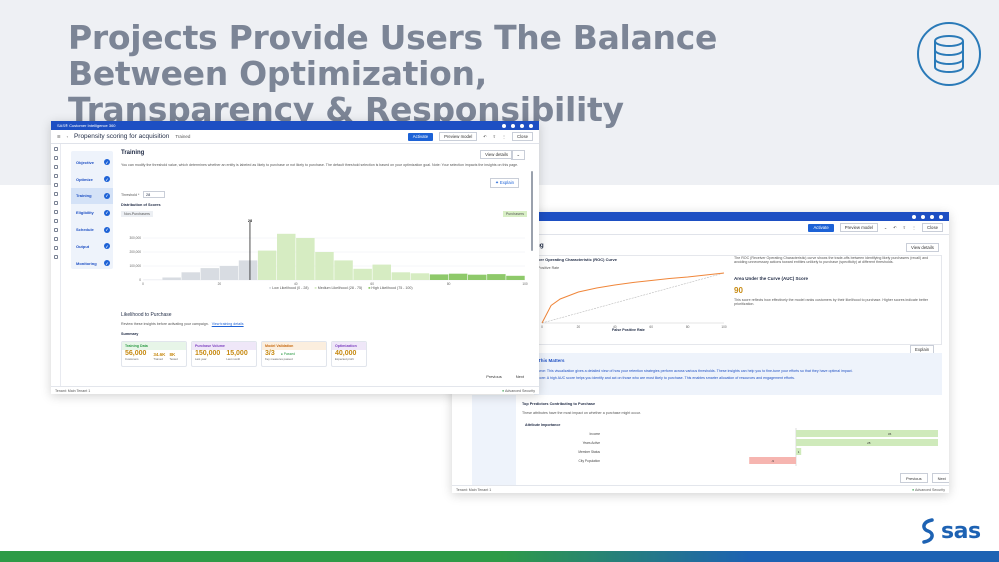 Image resolution: width=999 pixels, height=562 pixels. Describe the element at coordinates (55, 230) in the screenshot. I see `target-icon` at that location.